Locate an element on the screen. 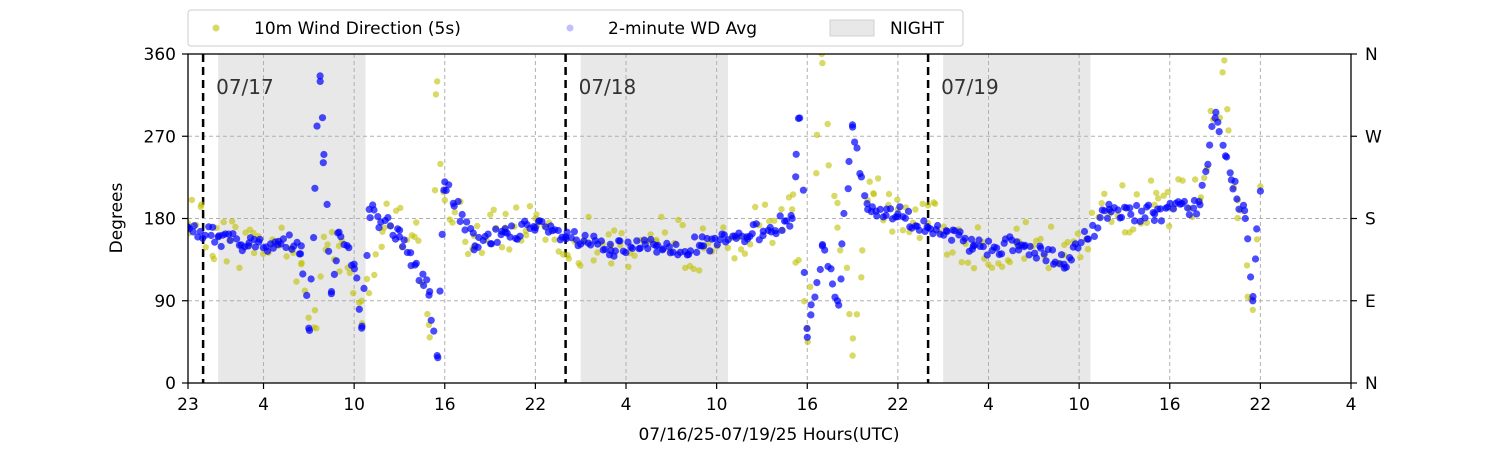 This screenshot has width=1500, height=454. y-right-tick-label: N is located at coordinates (1371, 55).